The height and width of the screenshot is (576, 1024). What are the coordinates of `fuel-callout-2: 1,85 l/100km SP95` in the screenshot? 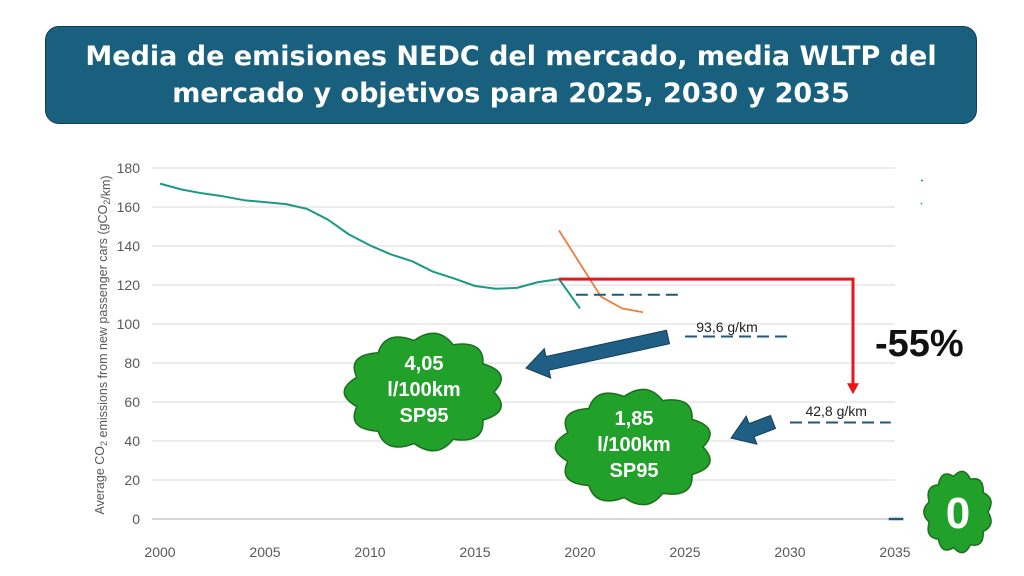 It's located at (632, 447).